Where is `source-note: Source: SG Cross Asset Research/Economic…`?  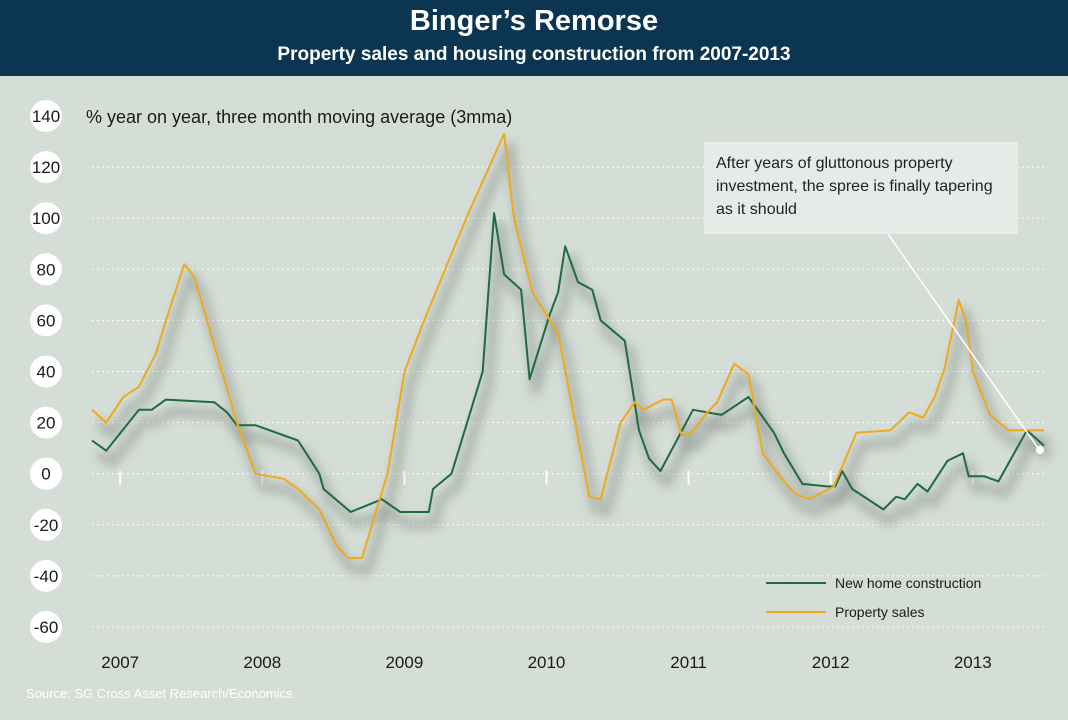
source-note: Source: SG Cross Asset Research/Economic… is located at coordinates (159, 693).